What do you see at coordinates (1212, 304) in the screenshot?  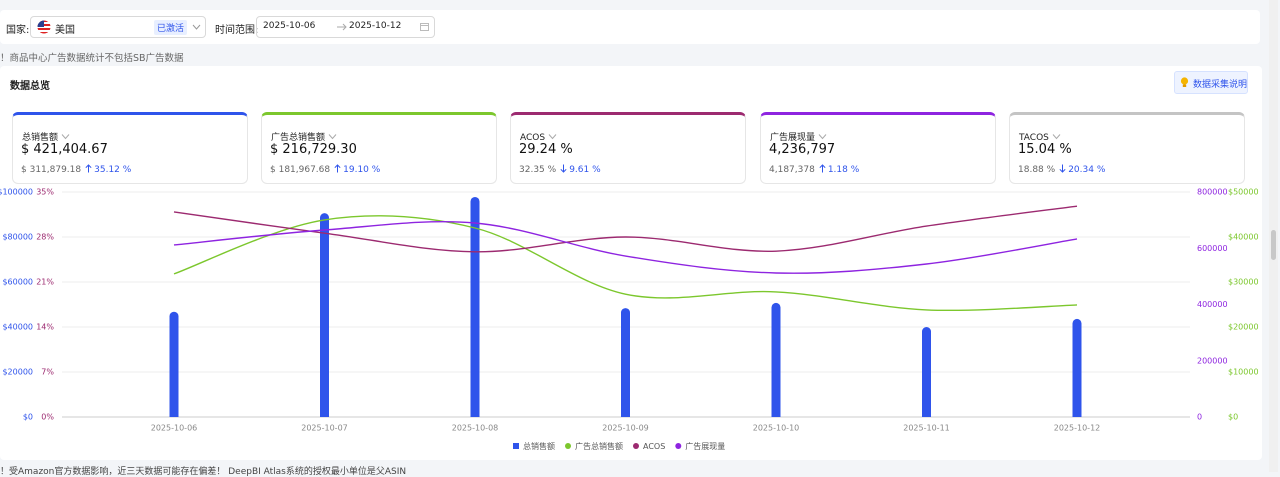 I see `y-tick-label: 400000` at bounding box center [1212, 304].